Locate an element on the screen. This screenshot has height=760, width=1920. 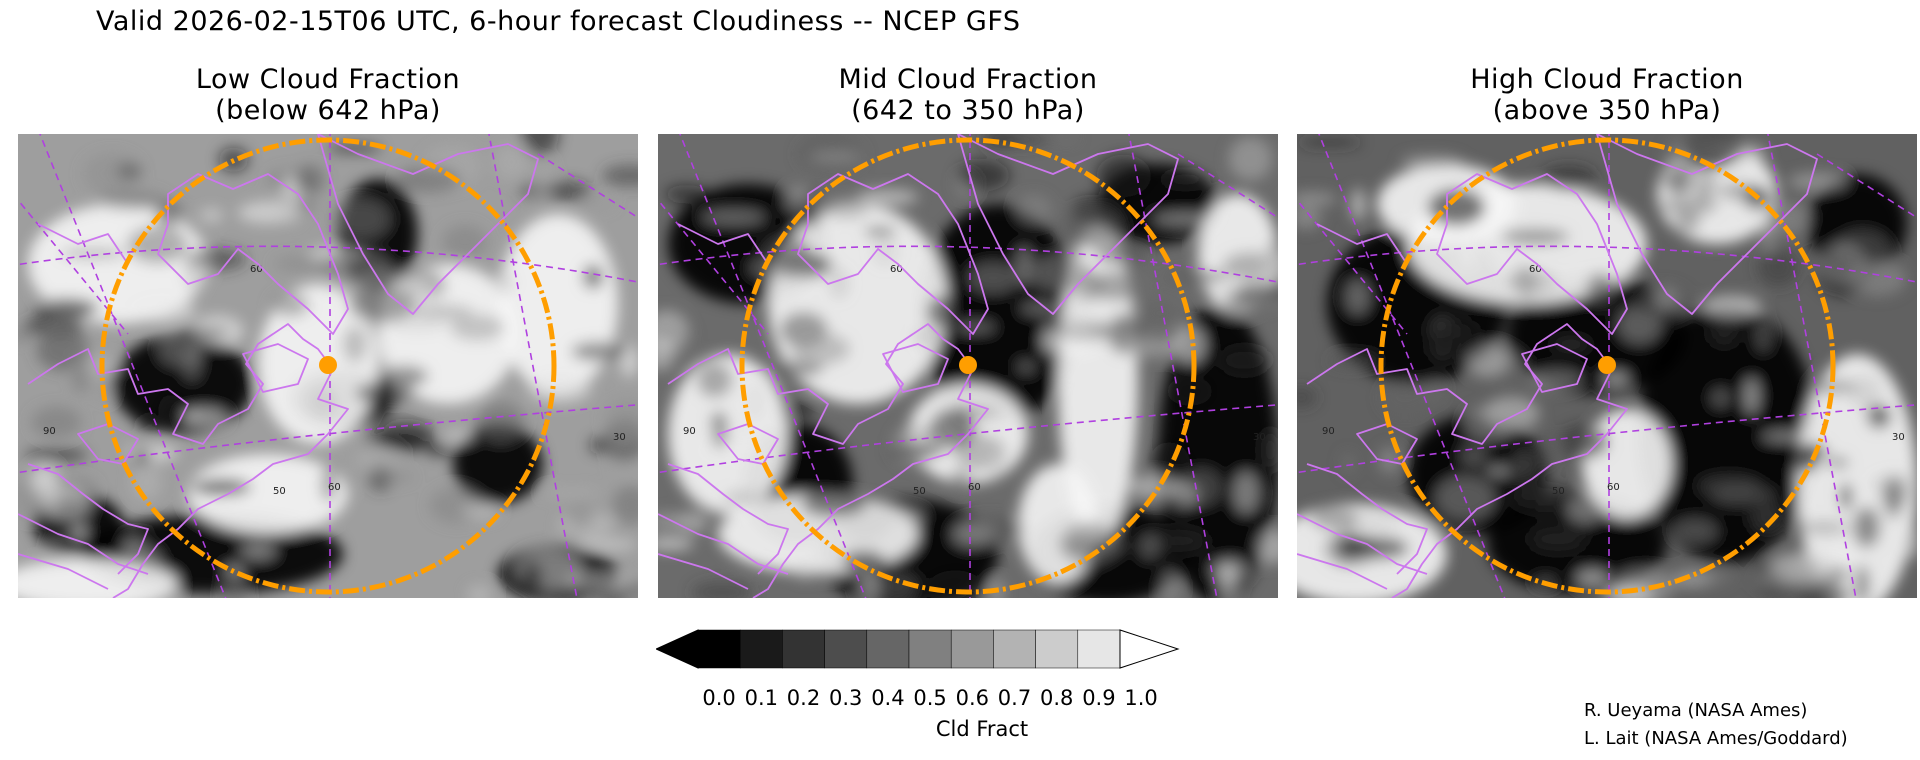
panel-title: High Cloud Fraction (above 350 hPa) is located at coordinates (1607, 95).